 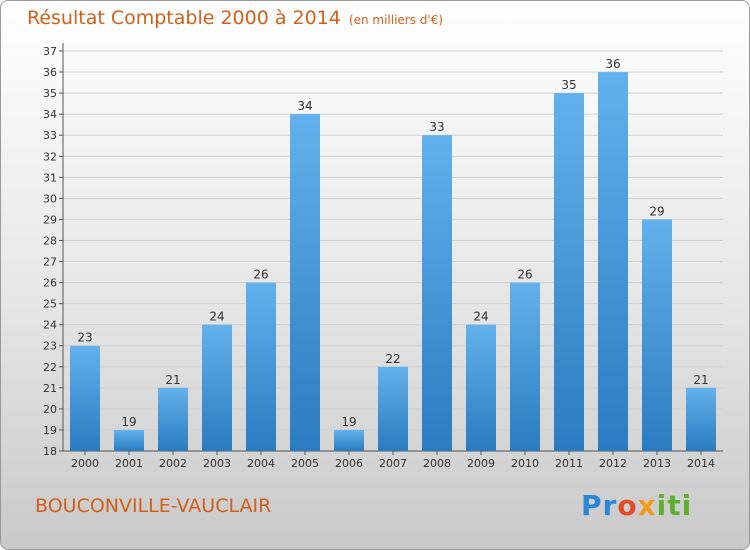 What do you see at coordinates (184, 18) in the screenshot?
I see `chart-title-text: Résultat Comptable 2000 à 2014` at bounding box center [184, 18].